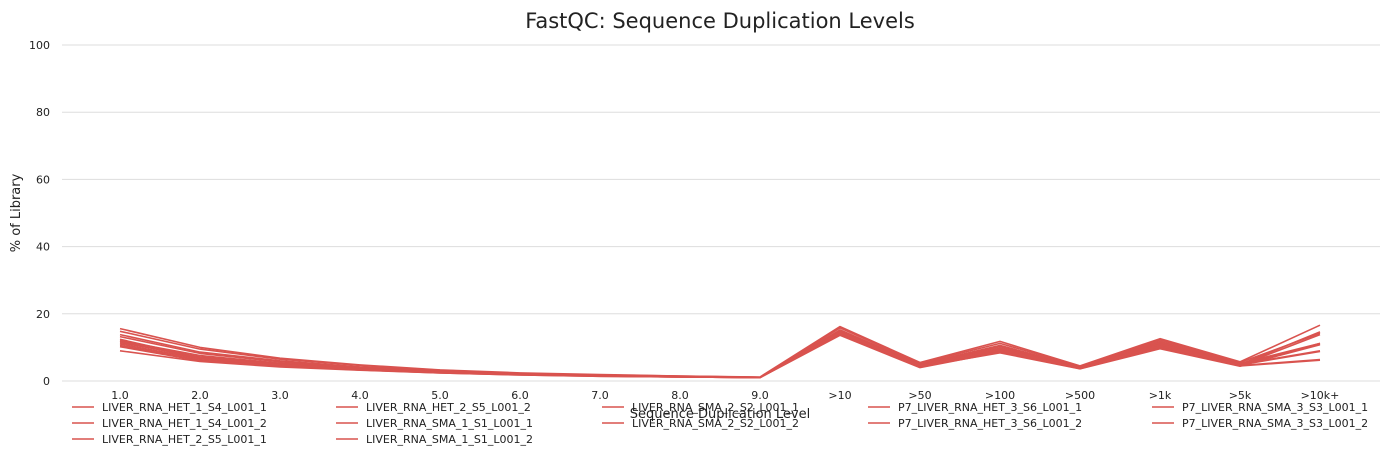 The height and width of the screenshot is (460, 1389). I want to click on y-tick-label: 100, so click(39, 45).